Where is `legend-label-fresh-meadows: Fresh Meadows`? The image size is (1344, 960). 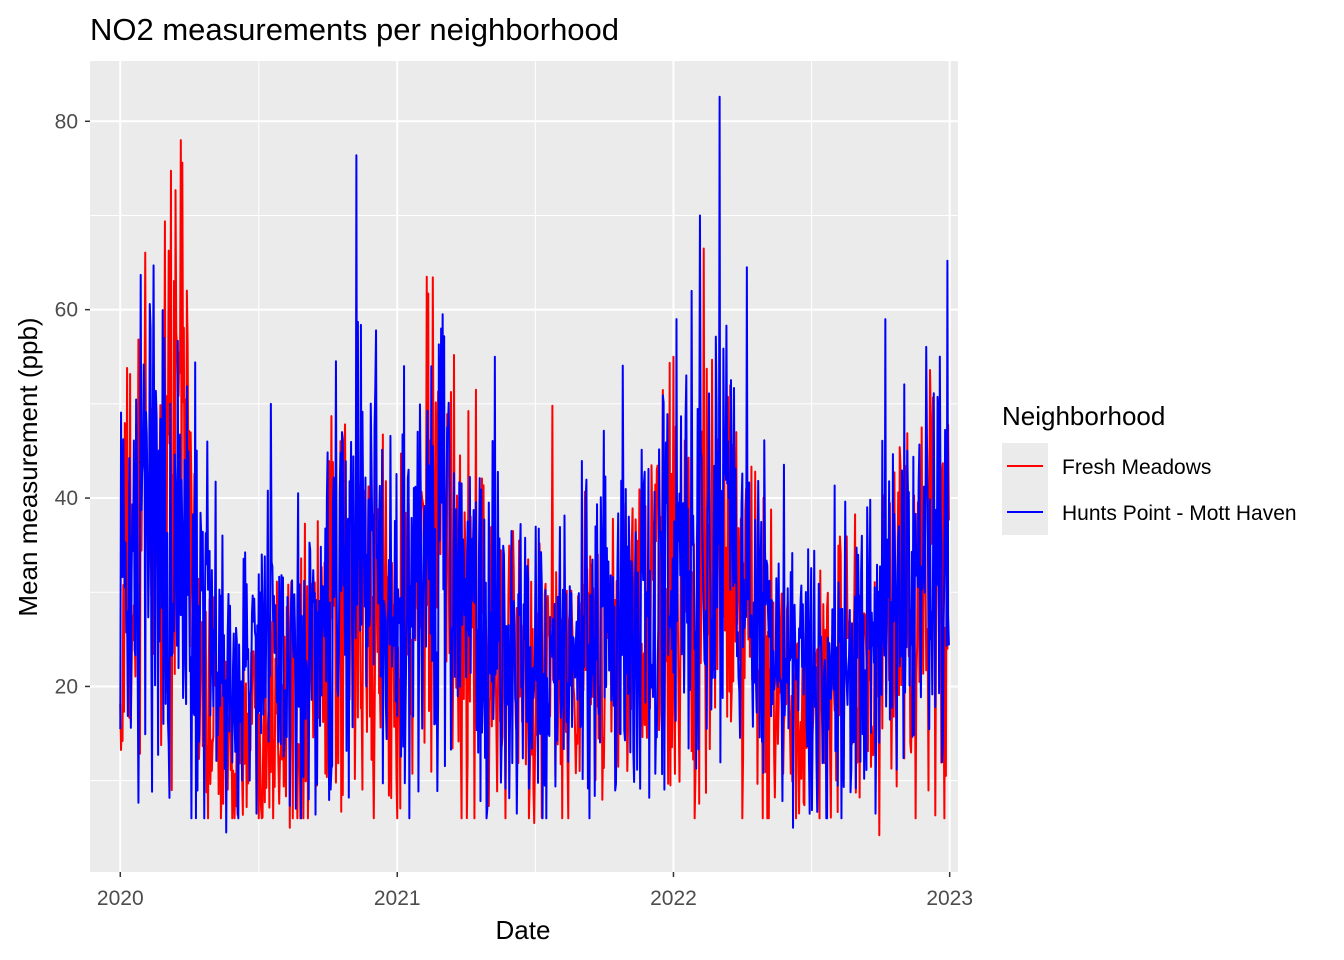 legend-label-fresh-meadows: Fresh Meadows is located at coordinates (1136, 467).